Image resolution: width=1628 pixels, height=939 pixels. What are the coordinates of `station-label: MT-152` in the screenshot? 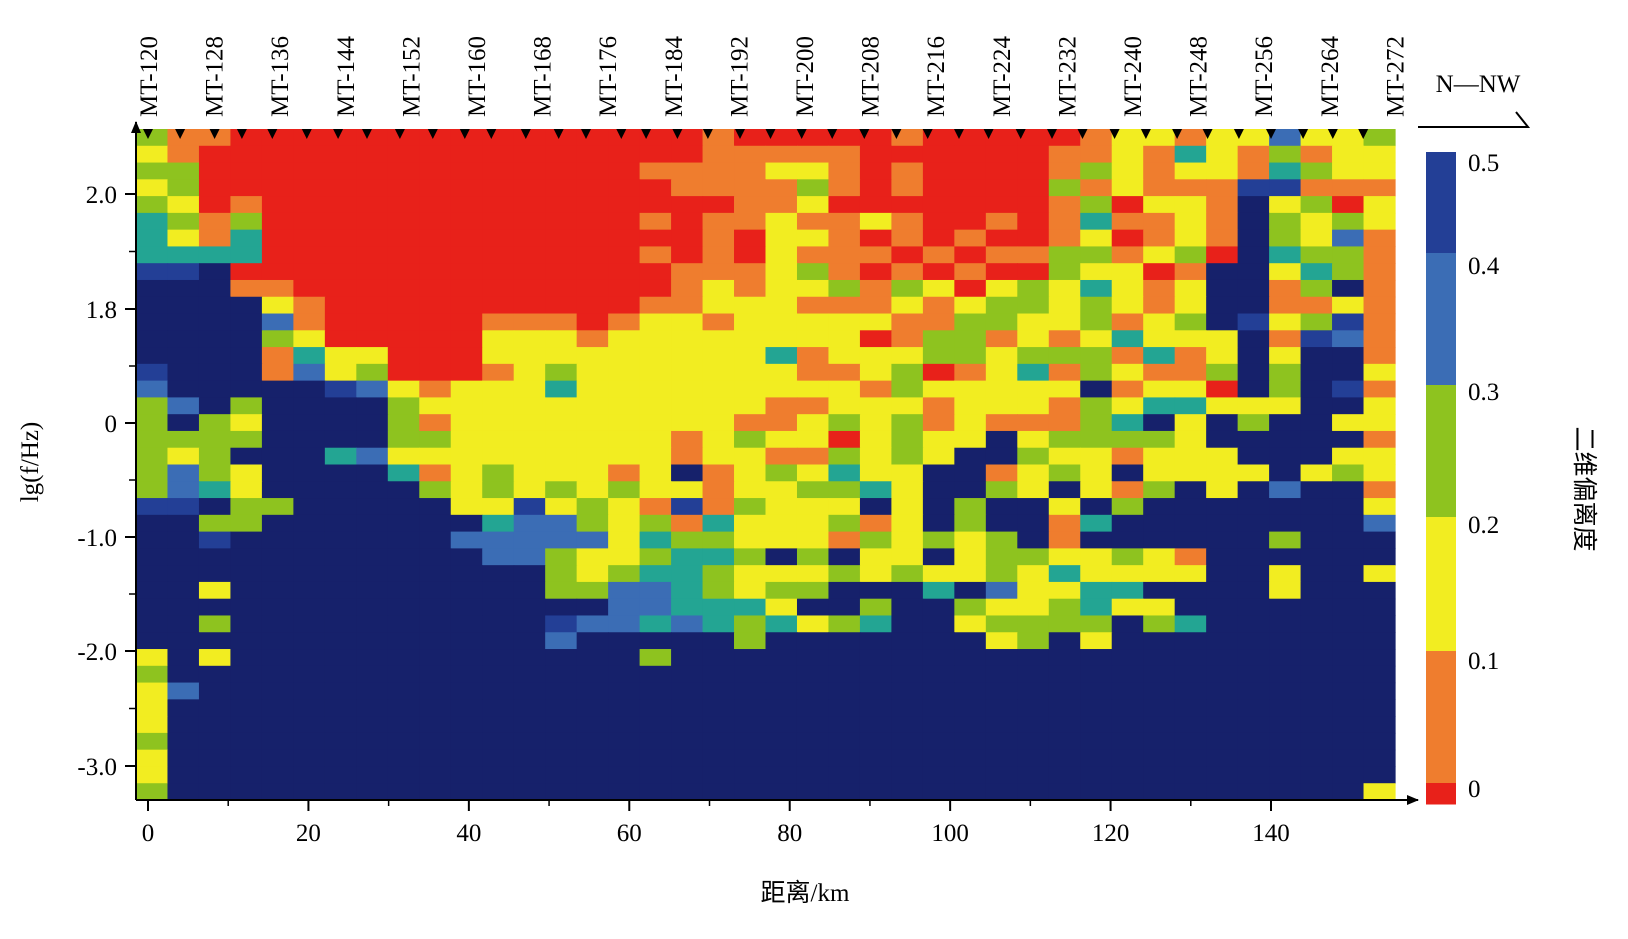 It's located at (411, 76).